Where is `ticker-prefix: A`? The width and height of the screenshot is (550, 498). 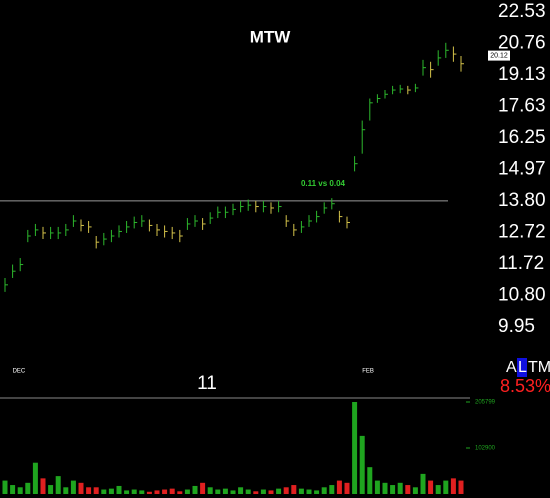 ticker-prefix: A is located at coordinates (511, 367).